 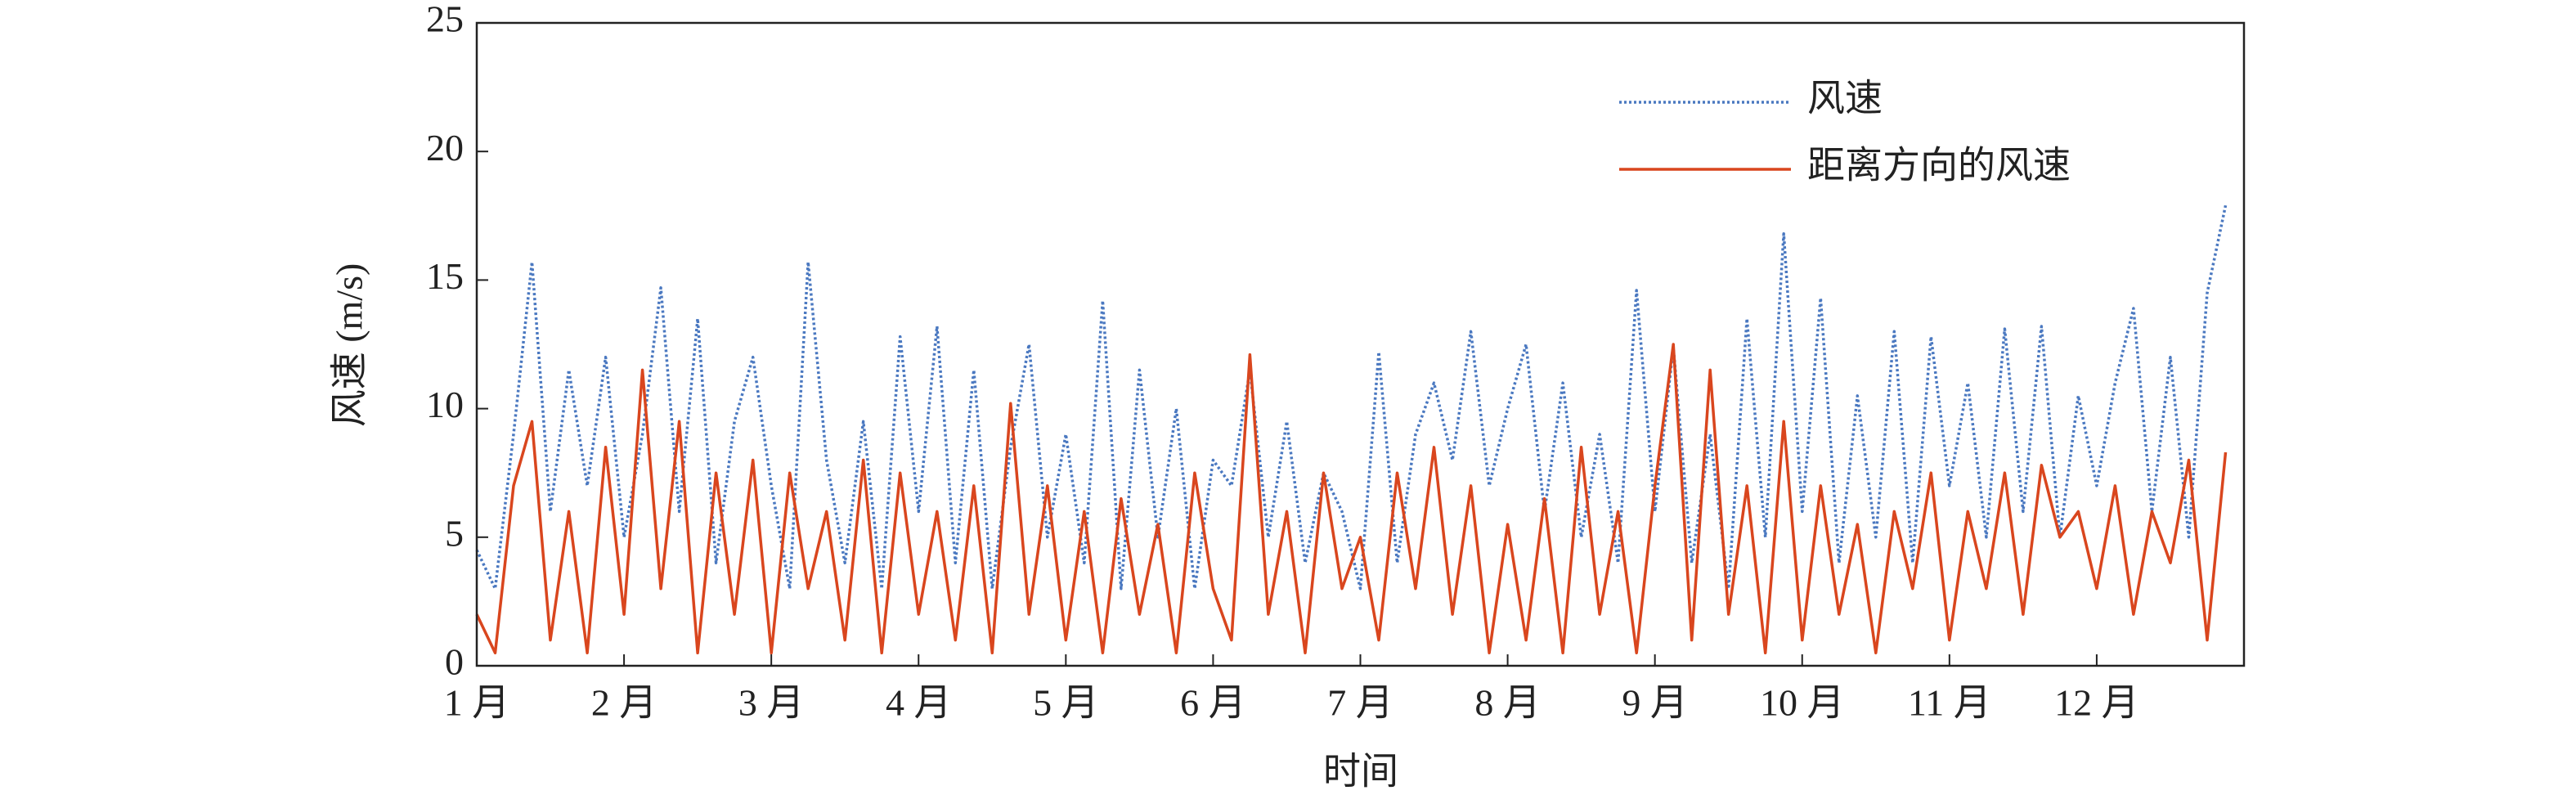 I want to click on x-tick-label: 3 月, so click(x=771, y=703).